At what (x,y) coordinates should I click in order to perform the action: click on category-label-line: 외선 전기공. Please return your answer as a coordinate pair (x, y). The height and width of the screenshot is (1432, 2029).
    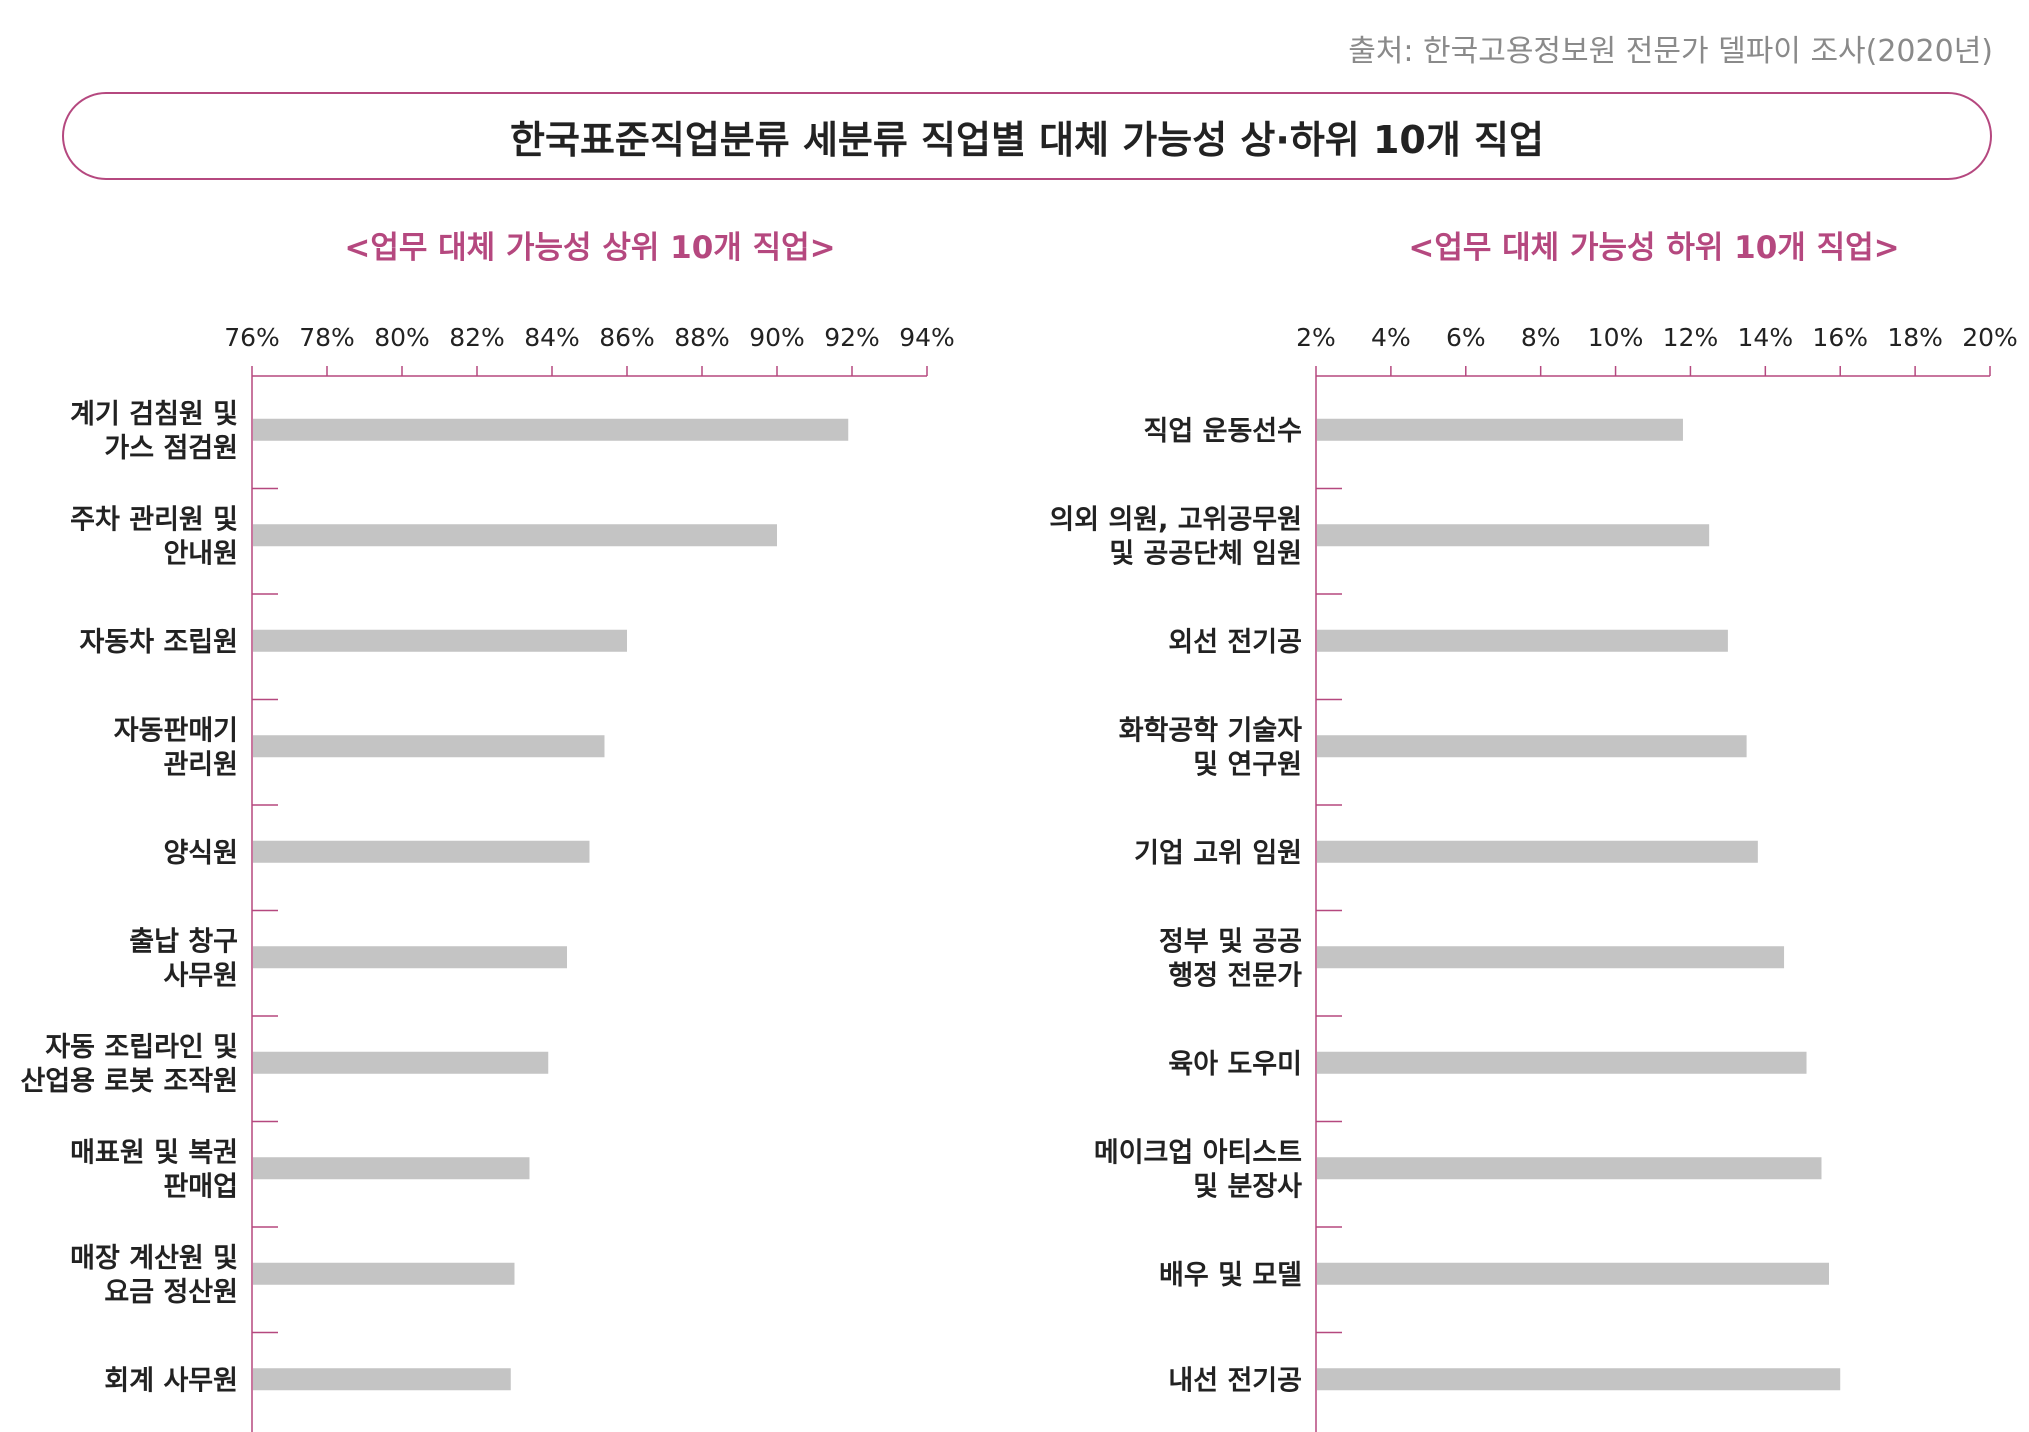
    Looking at the image, I should click on (1235, 642).